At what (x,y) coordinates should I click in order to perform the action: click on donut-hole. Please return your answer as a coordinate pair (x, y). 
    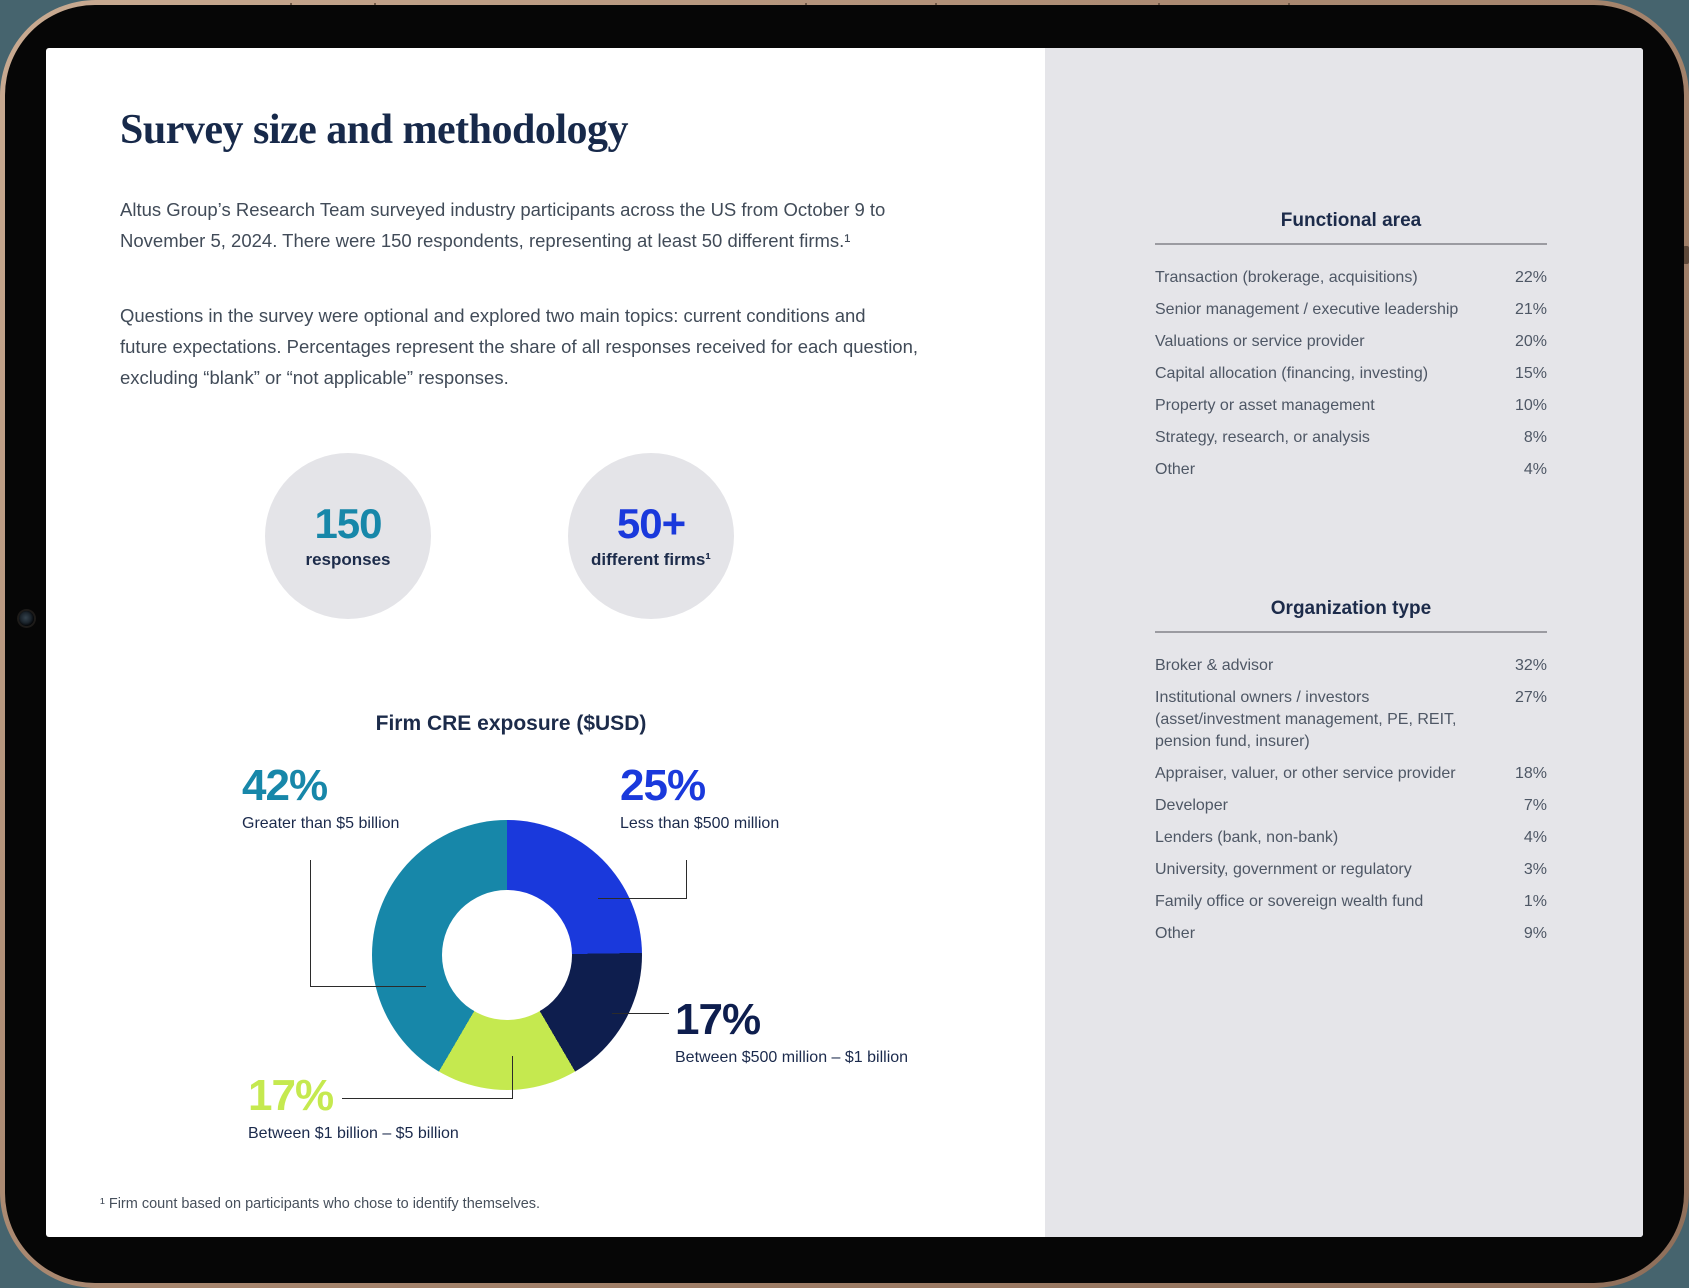
    Looking at the image, I should click on (507, 955).